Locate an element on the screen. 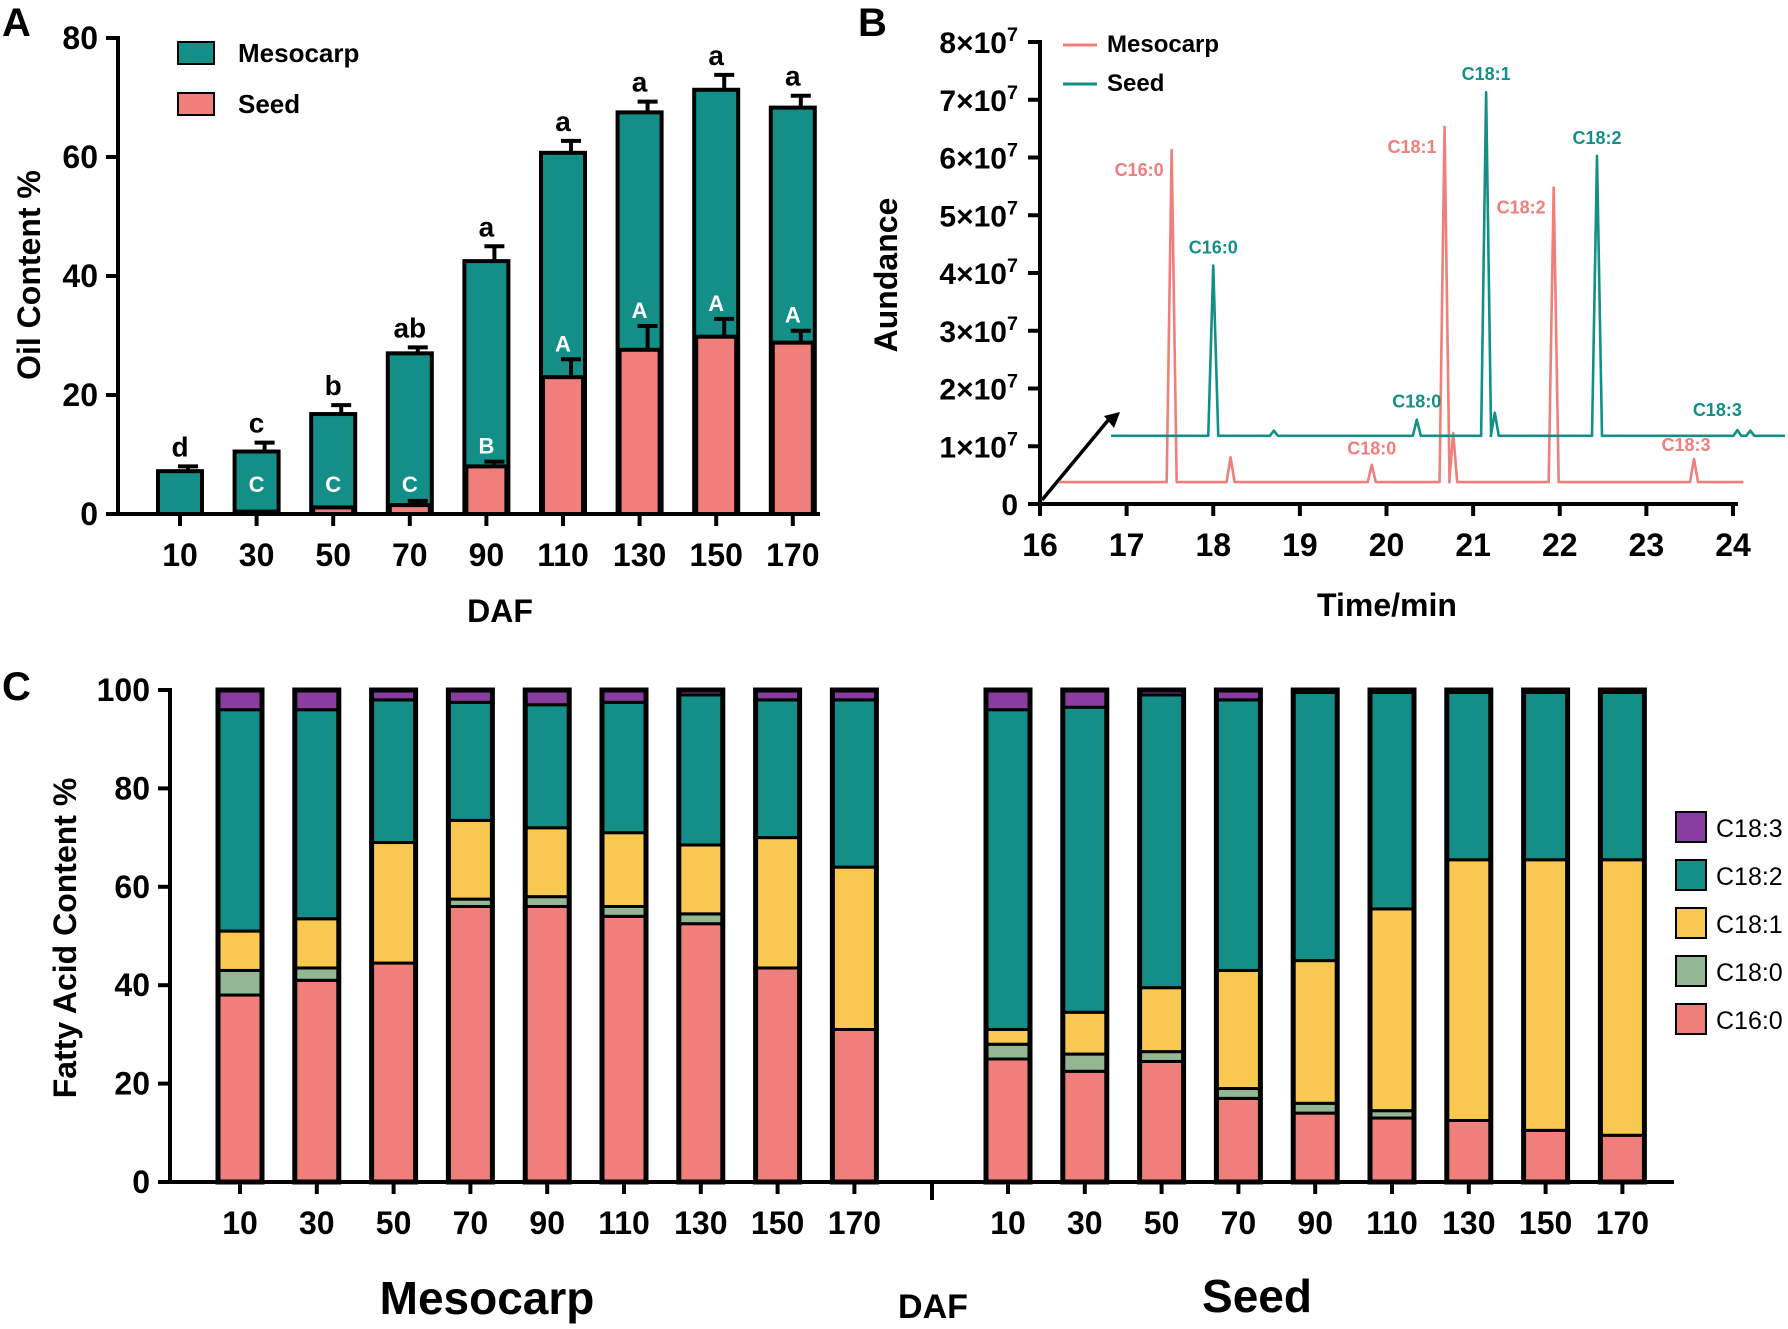 This screenshot has width=1788, height=1329. panel-b-y-tick-label: 3×10⁷ is located at coordinates (978, 331).